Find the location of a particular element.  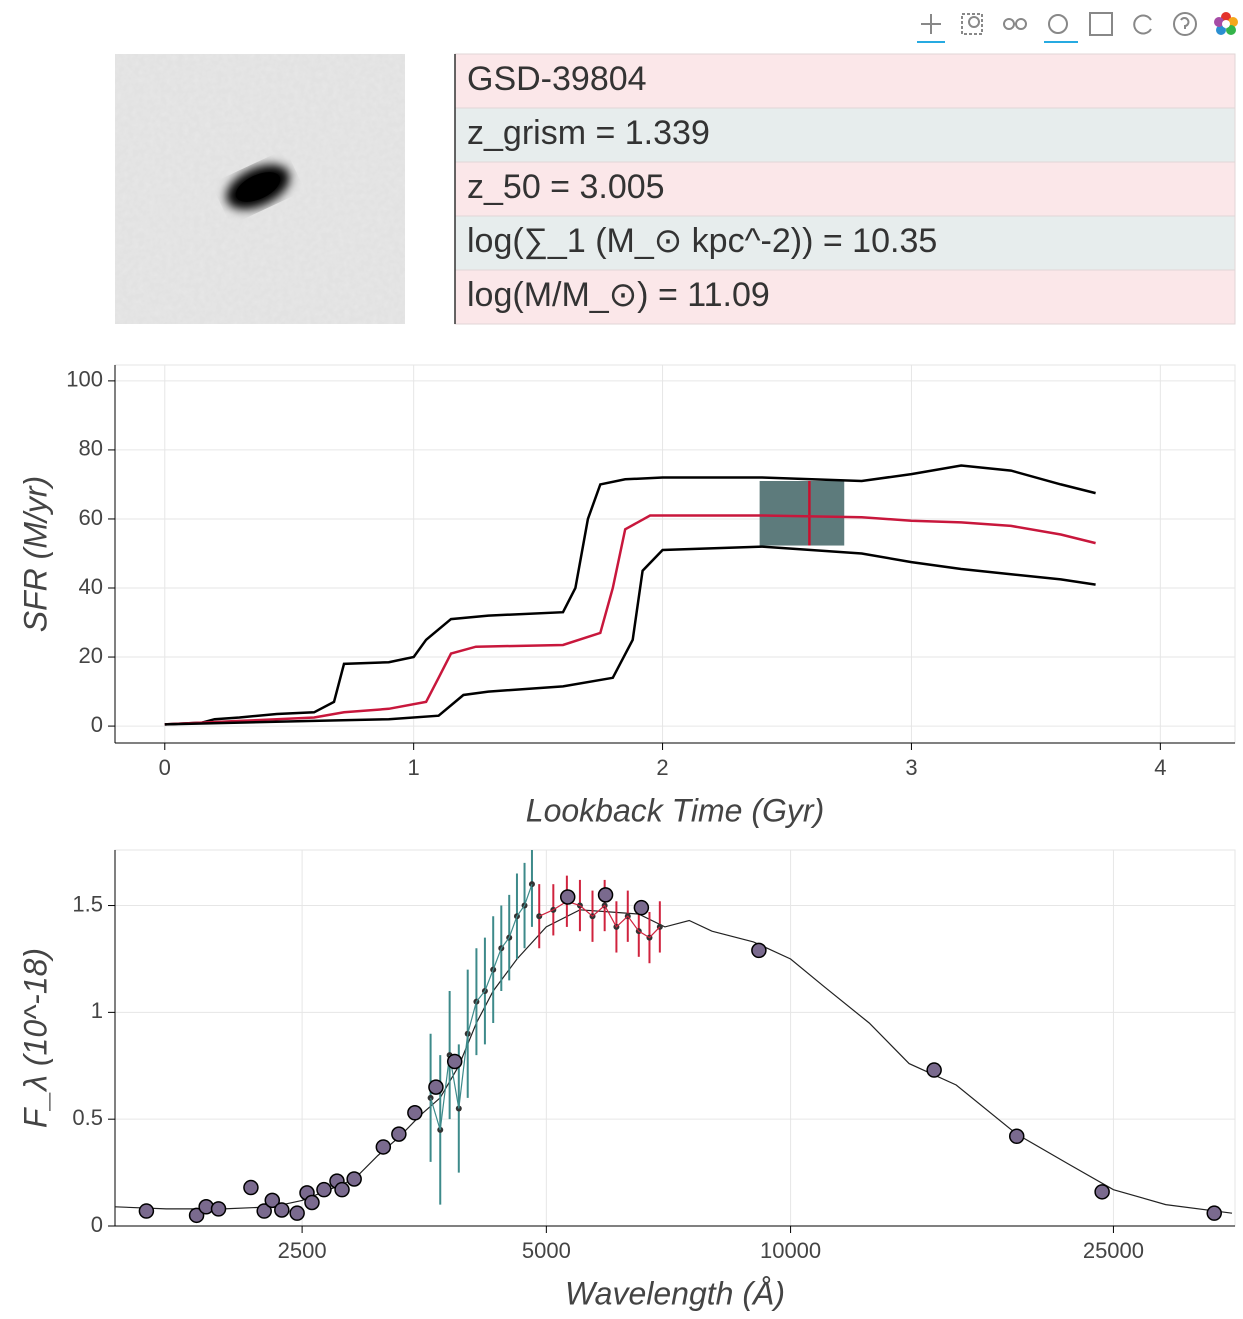

x-axis-title: Wavelength (Å) is located at coordinates (675, 1293).